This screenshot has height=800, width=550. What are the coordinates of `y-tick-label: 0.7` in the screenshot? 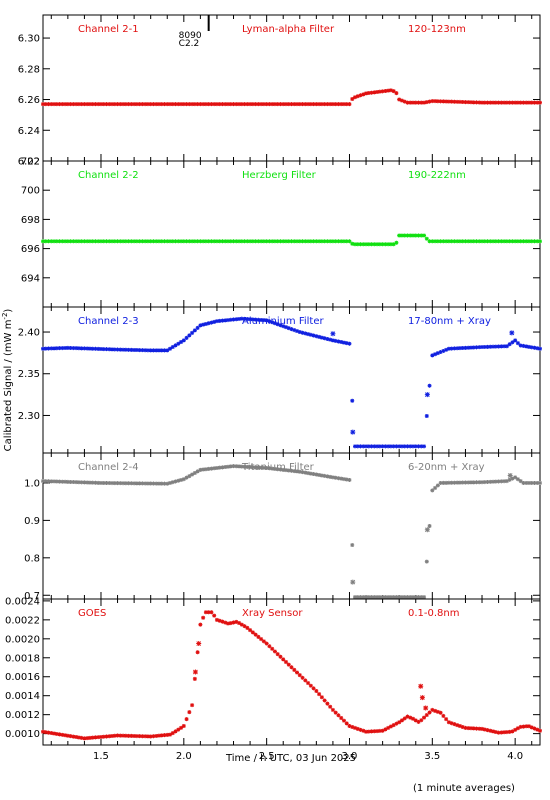 It's located at (32, 596).